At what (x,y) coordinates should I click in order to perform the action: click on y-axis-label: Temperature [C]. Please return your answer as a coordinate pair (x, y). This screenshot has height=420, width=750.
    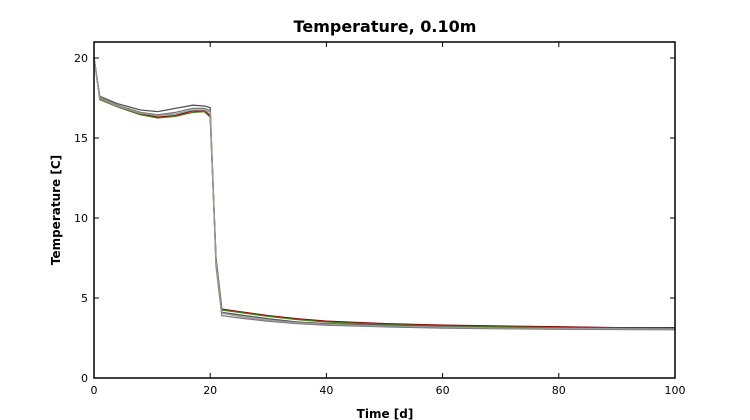
    Looking at the image, I should click on (56, 210).